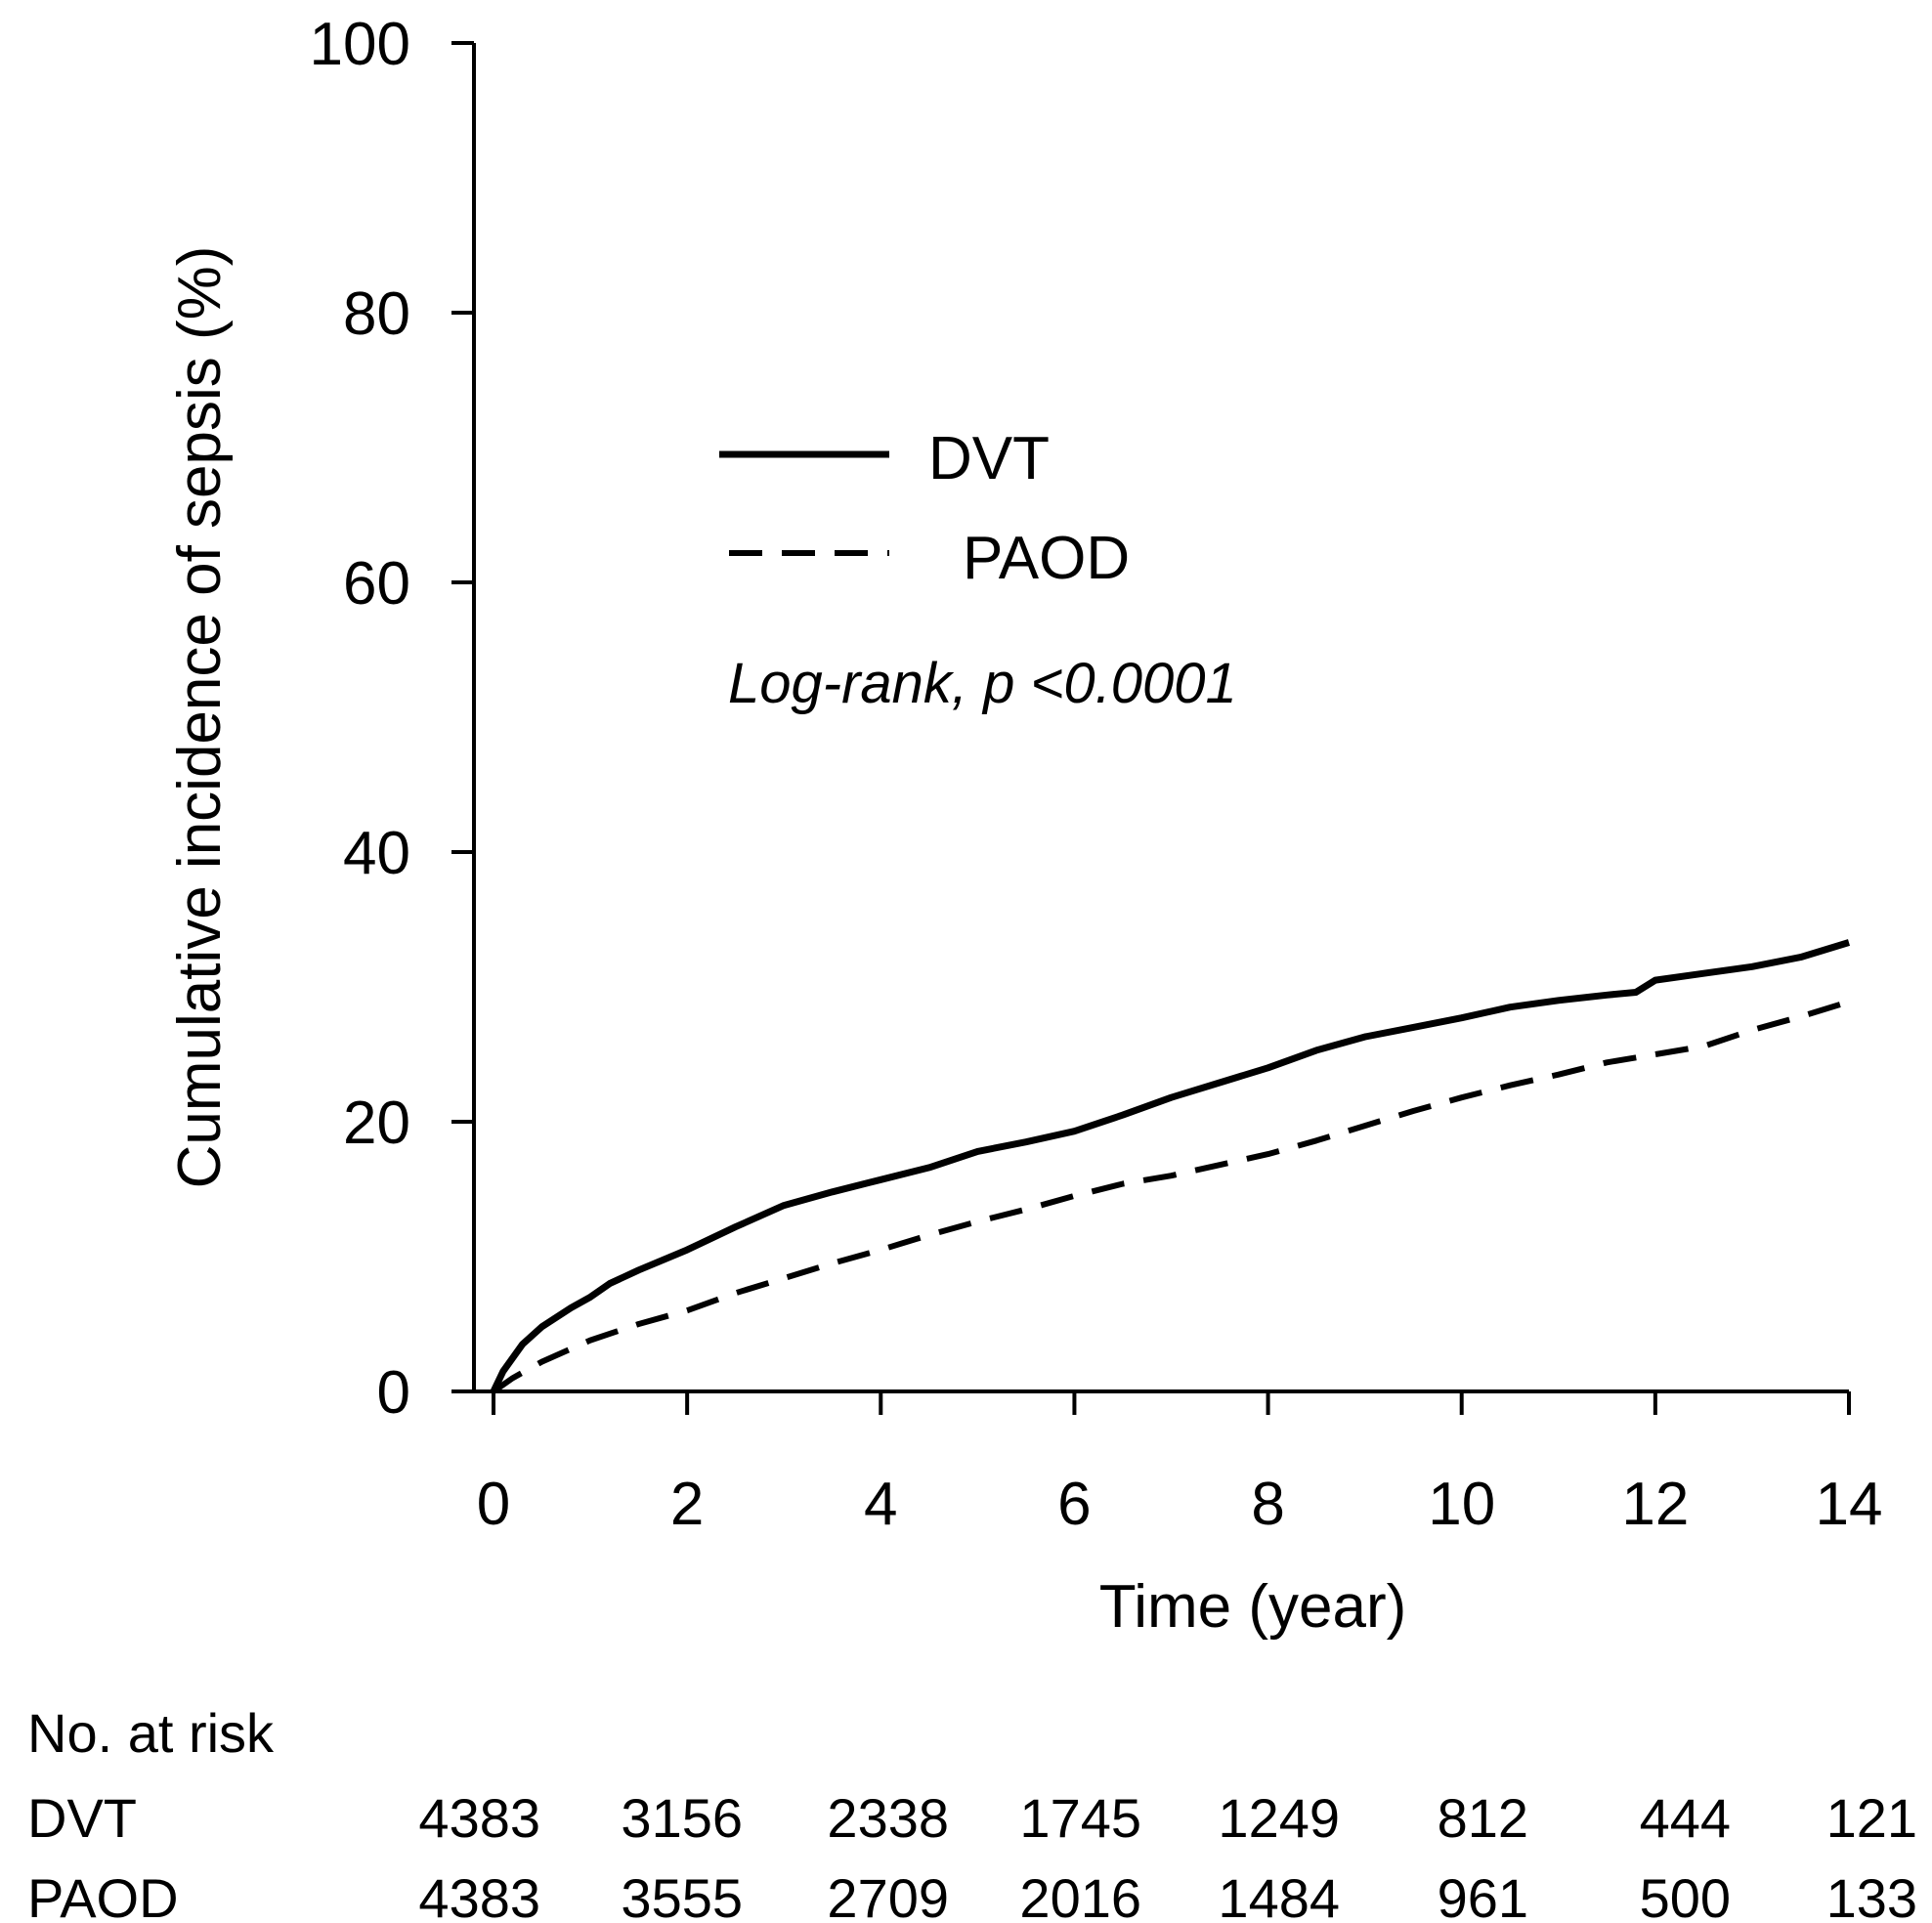  What do you see at coordinates (983, 683) in the screenshot?
I see `logrank-annotation: Log-rank, p <0.0001` at bounding box center [983, 683].